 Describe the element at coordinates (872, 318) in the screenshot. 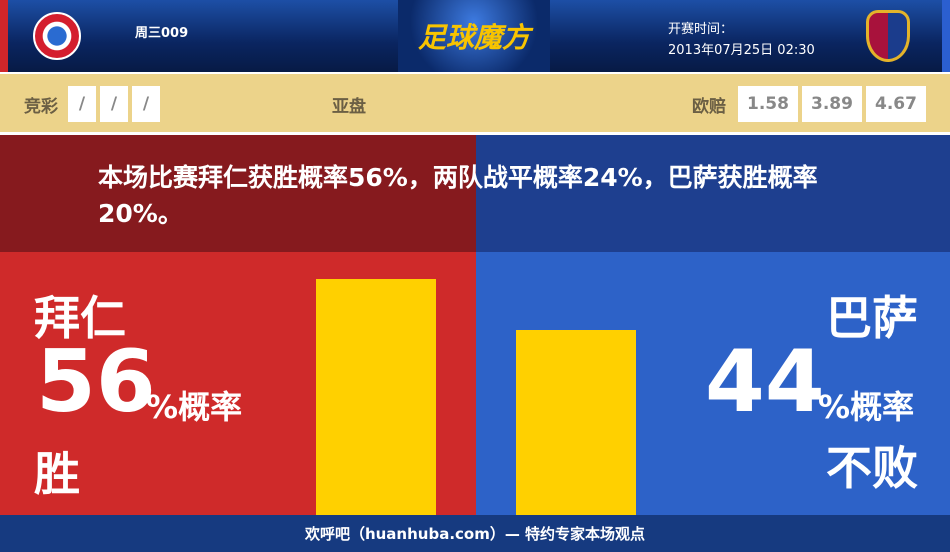

I see `away-team-name: 巴萨` at that location.